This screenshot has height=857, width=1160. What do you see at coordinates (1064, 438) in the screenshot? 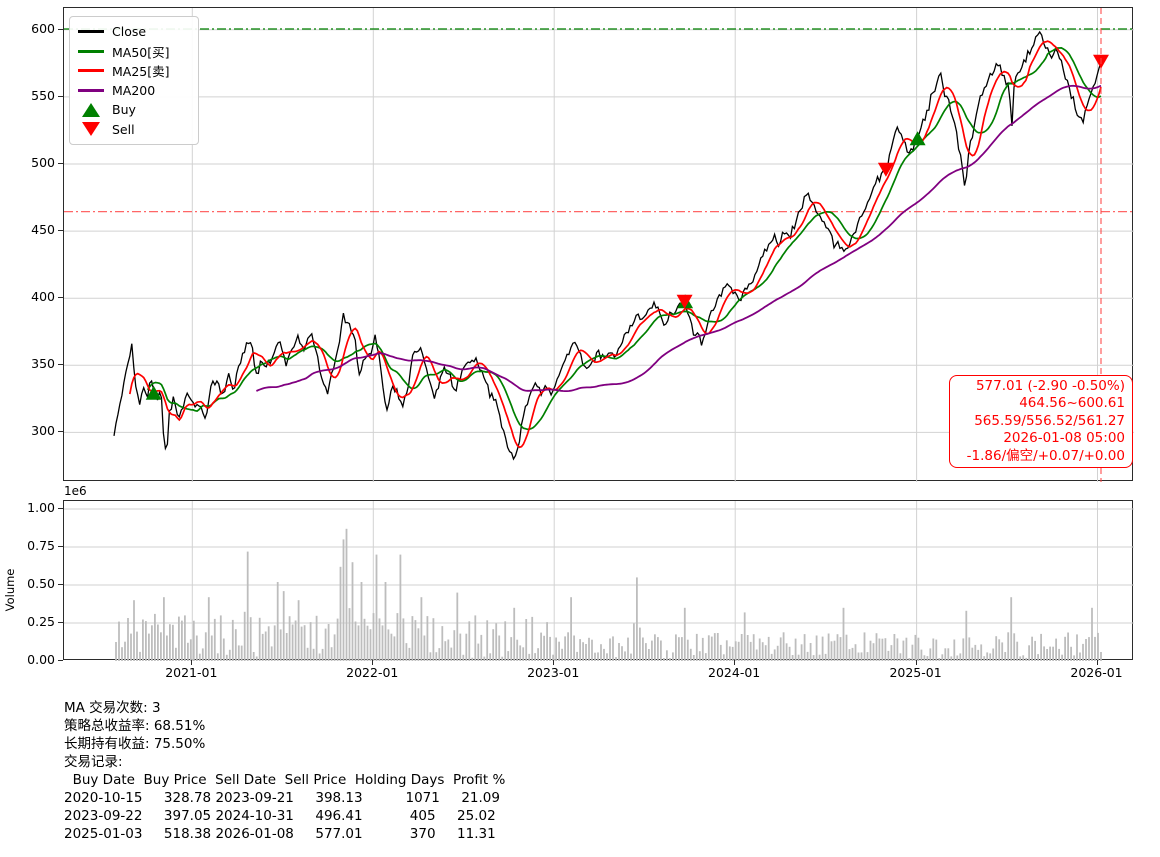
I see `annotation-datetime: 2026-01-08 05:00` at bounding box center [1064, 438].